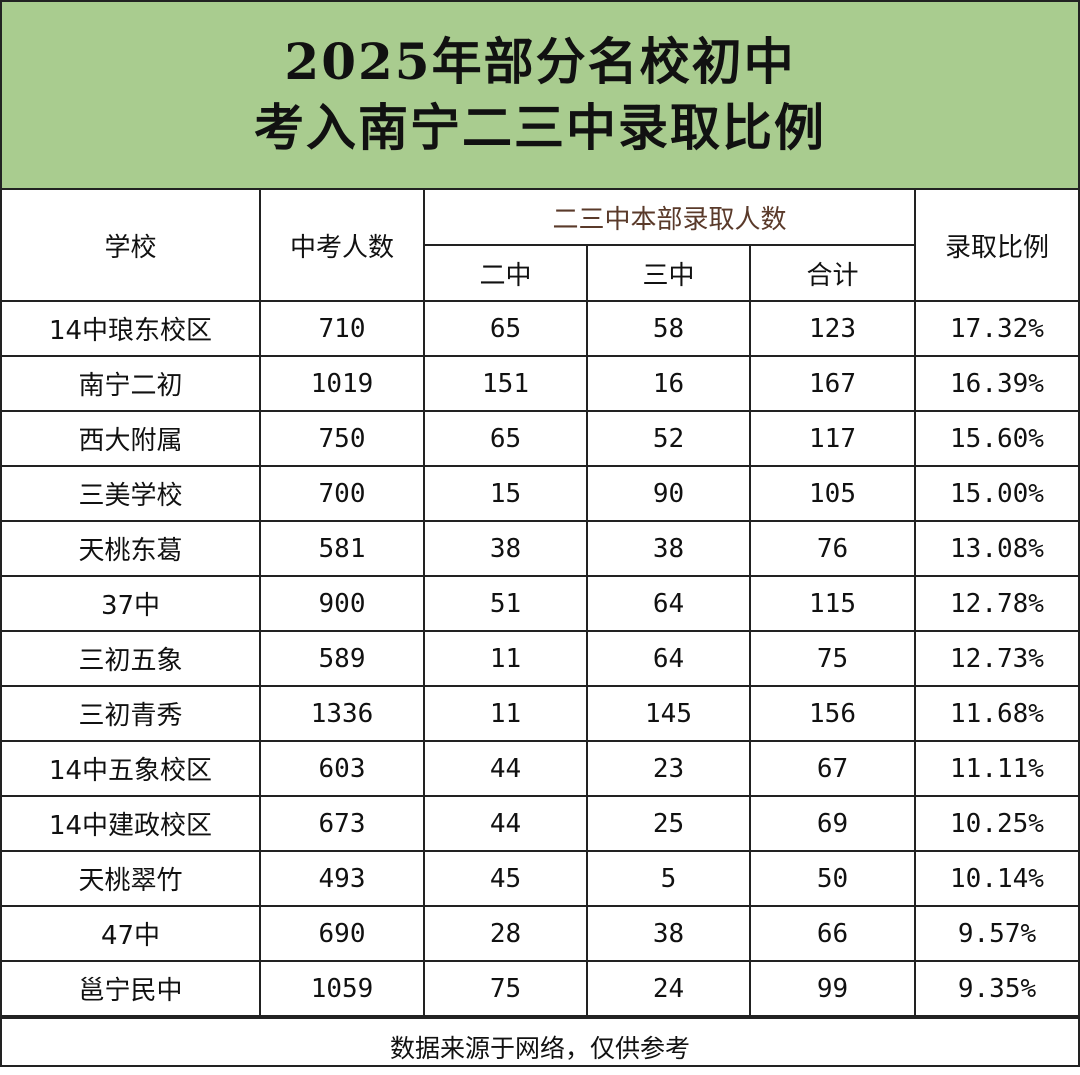 The width and height of the screenshot is (1080, 1075). I want to click on cell-erzhong: 151, so click(505, 383).